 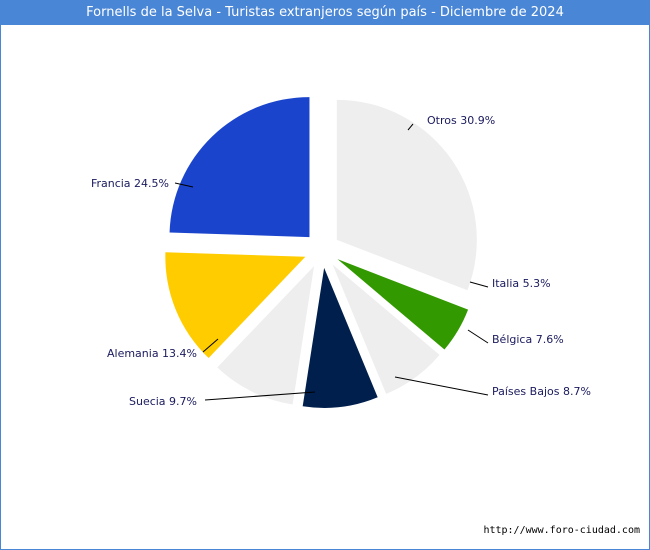 What do you see at coordinates (340, 337) in the screenshot?
I see `pie-slice-países-bajos` at bounding box center [340, 337].